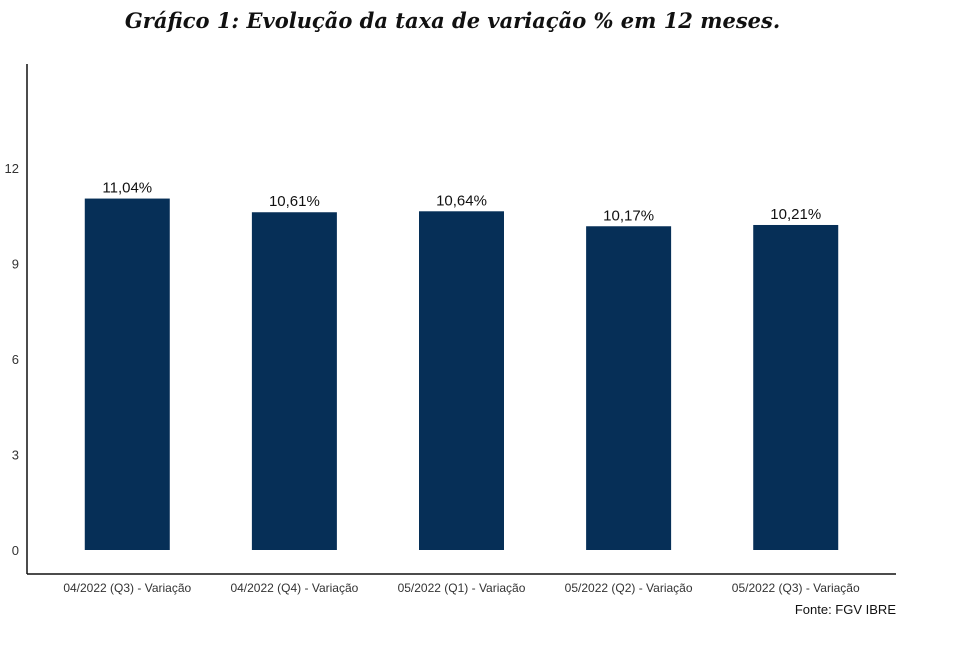 The width and height of the screenshot is (960, 656). What do you see at coordinates (294, 588) in the screenshot?
I see `x-tick-label: 04/2022 (Q4) - Variação` at bounding box center [294, 588].